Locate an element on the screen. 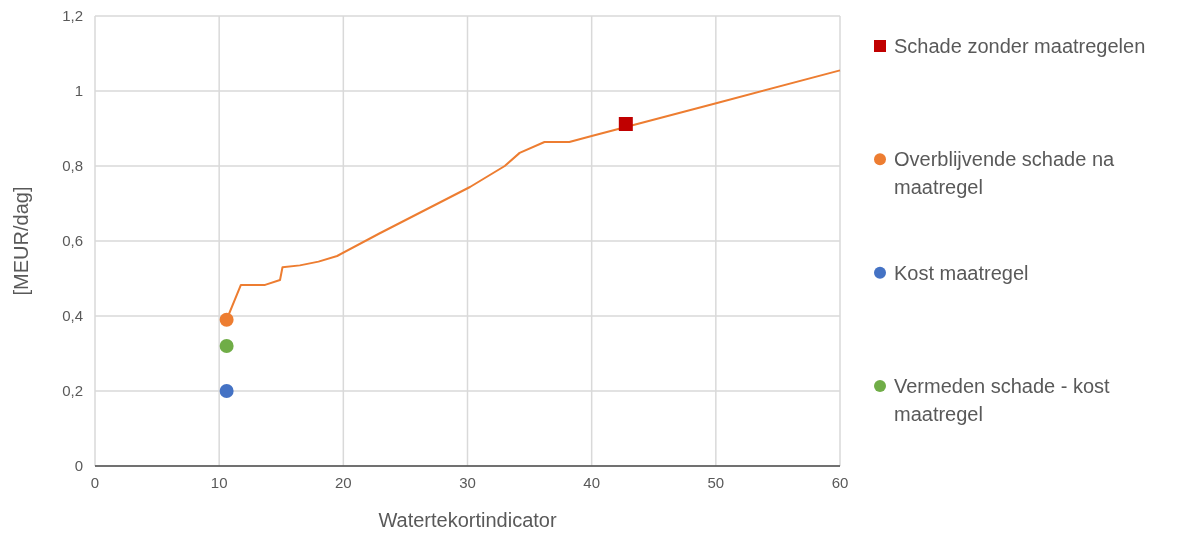  x-tick-label: 10 is located at coordinates (219, 482).